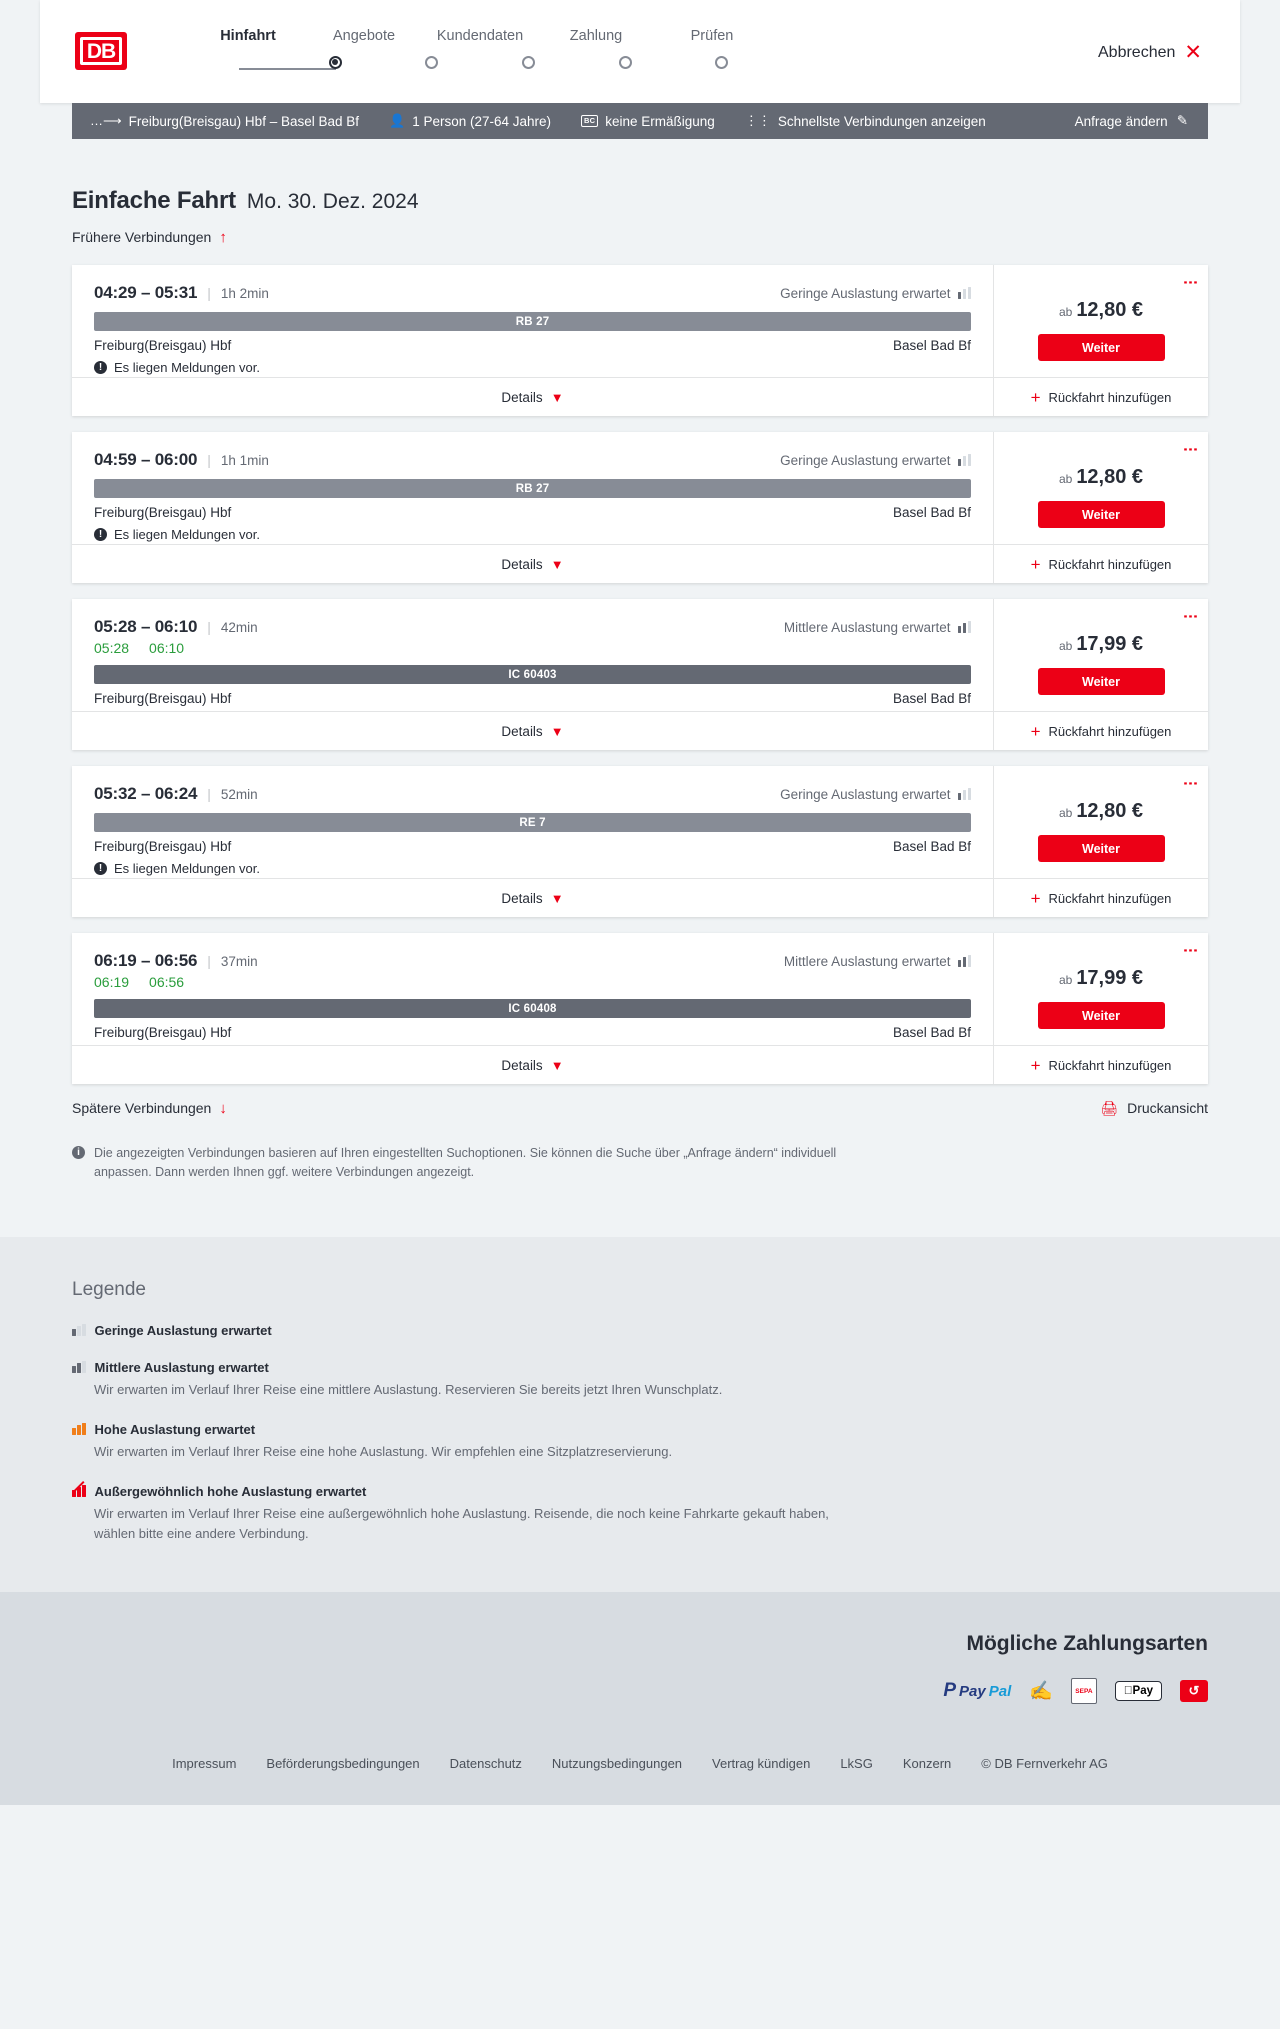 This screenshot has width=1280, height=2029. What do you see at coordinates (239, 627) in the screenshot?
I see `connection-duration: 42min` at bounding box center [239, 627].